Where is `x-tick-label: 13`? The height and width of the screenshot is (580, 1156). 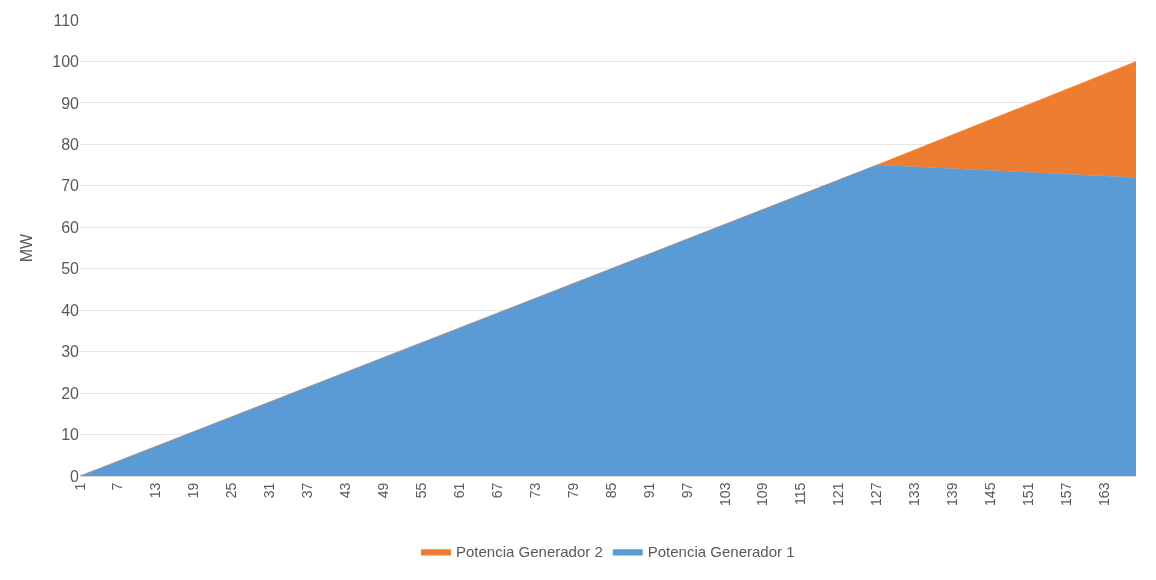 x-tick-label: 13 is located at coordinates (155, 490).